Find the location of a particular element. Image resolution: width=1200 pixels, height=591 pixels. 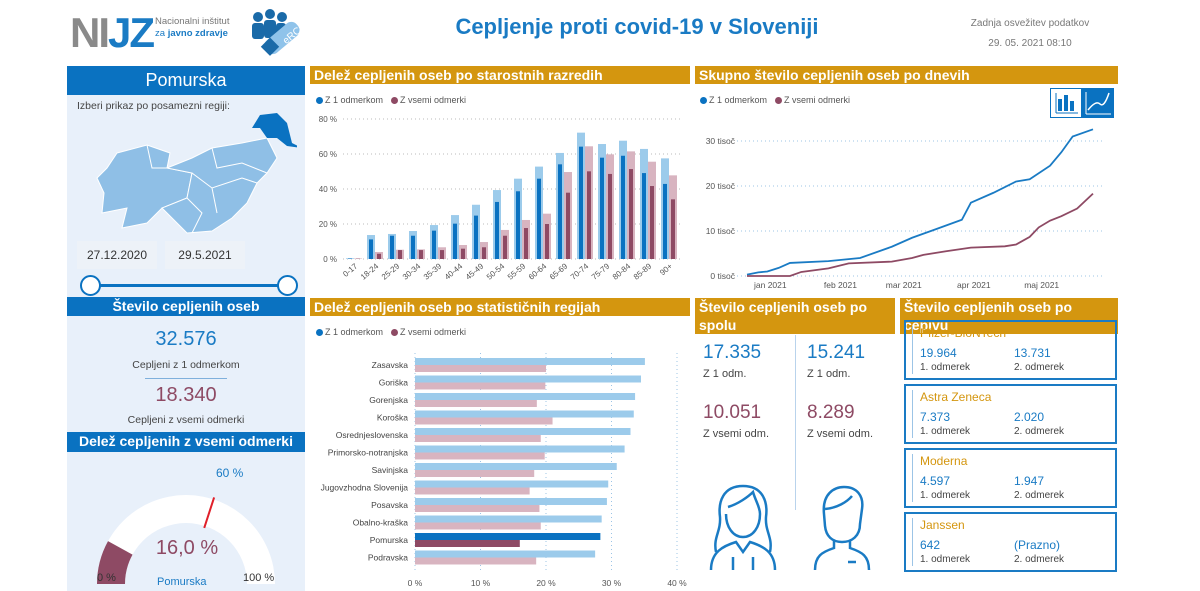

slovenia-map is located at coordinates (194, 178).